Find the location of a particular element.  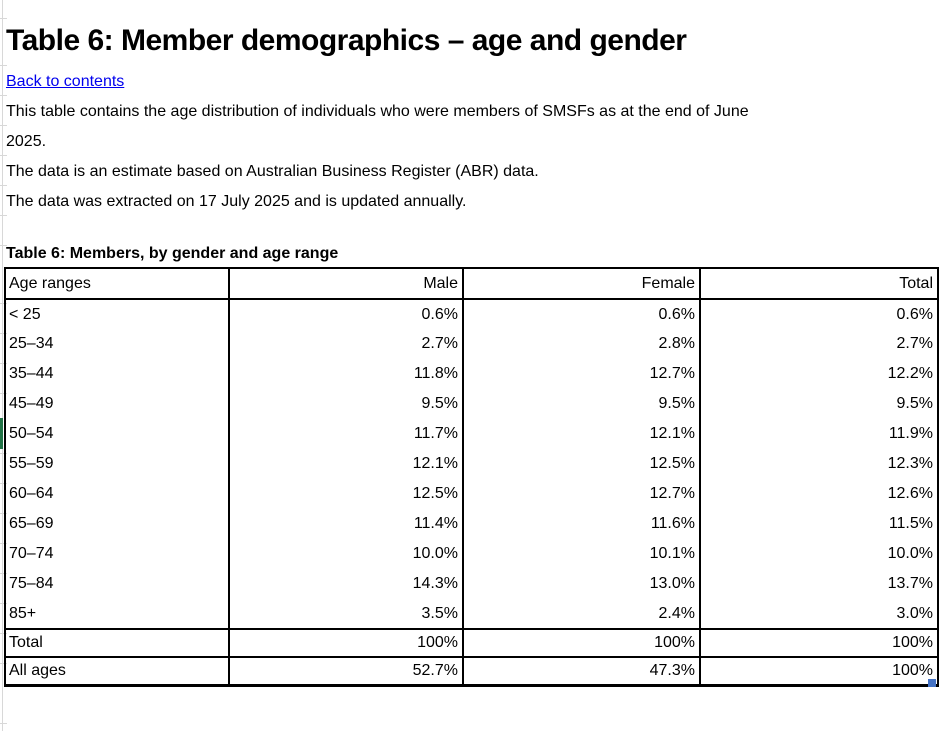

cell-age-range: 55–59 is located at coordinates (117, 464).